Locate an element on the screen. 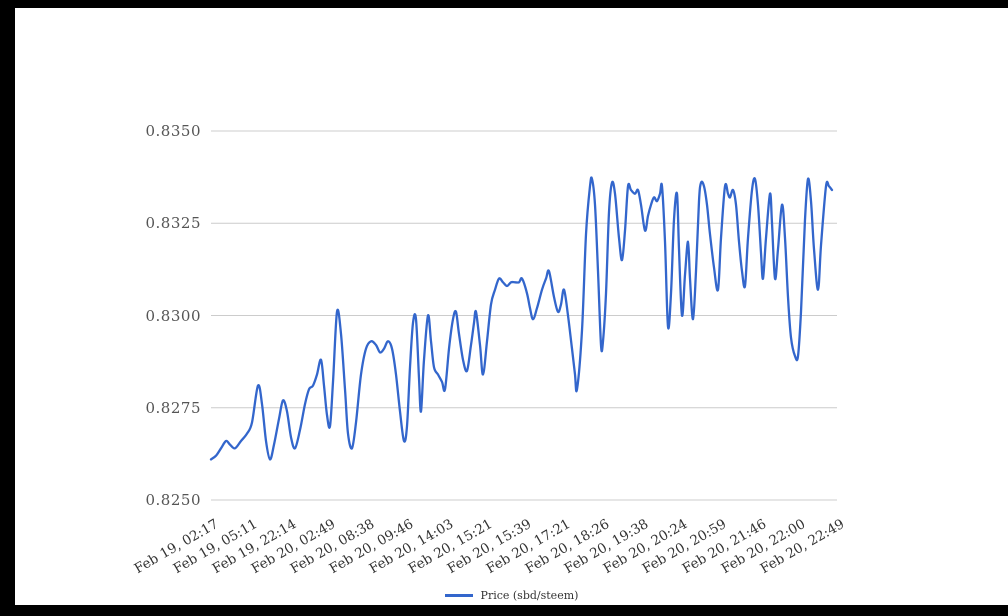 The image size is (1008, 616). legend: Price (sbd/steem) is located at coordinates (511, 595).